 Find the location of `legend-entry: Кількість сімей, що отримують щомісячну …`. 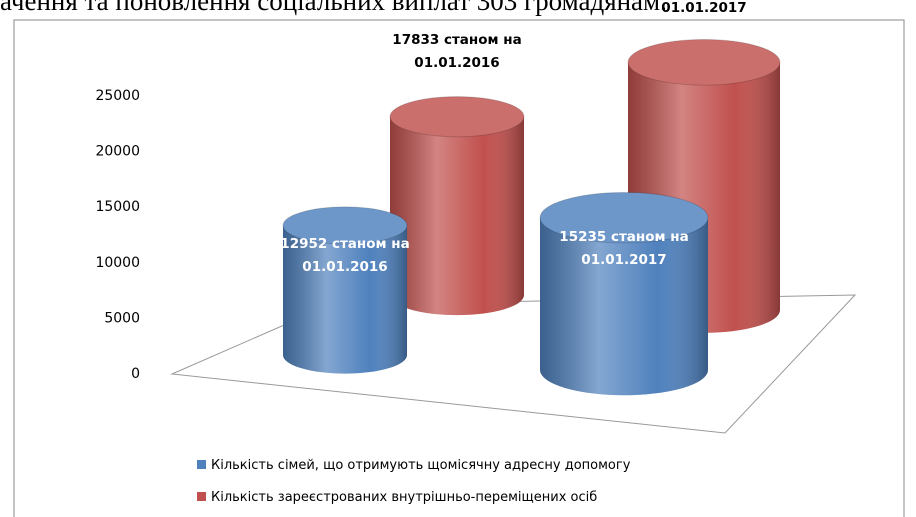

legend-entry: Кількість сімей, що отримують щомісячну … is located at coordinates (413, 465).